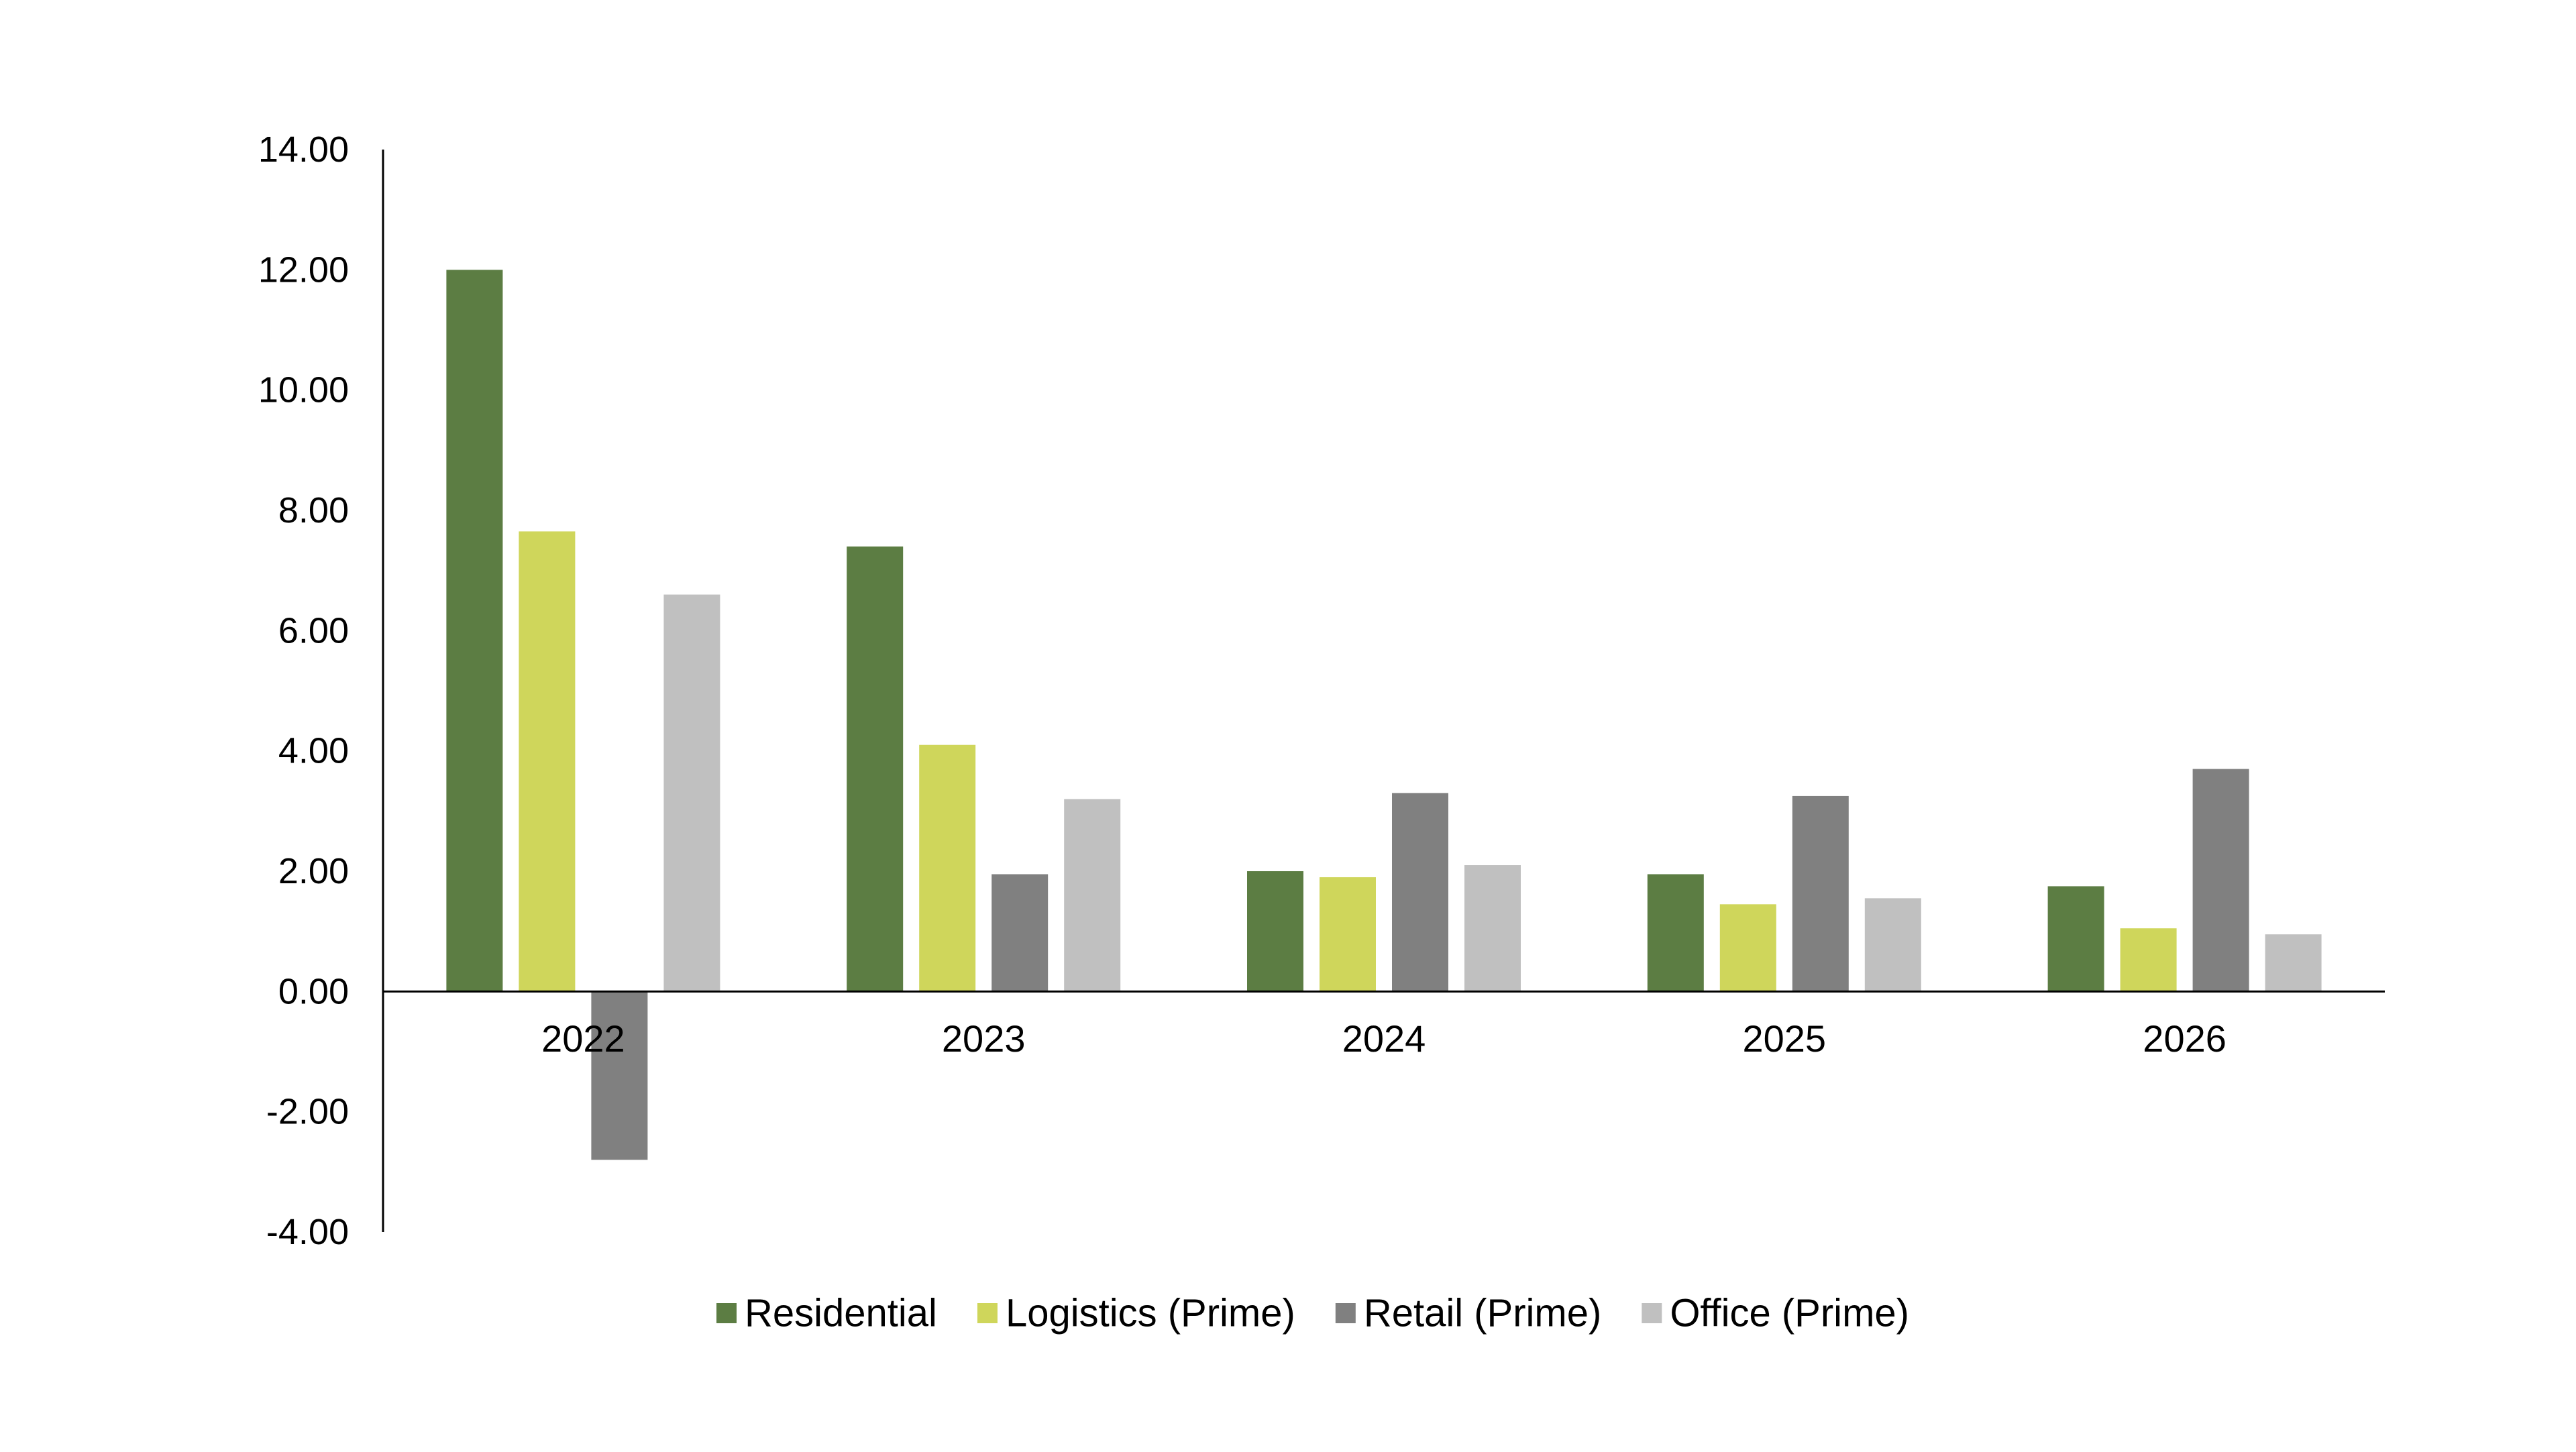 This screenshot has width=2576, height=1452. What do you see at coordinates (1275, 931) in the screenshot?
I see `bar-2024-residential` at bounding box center [1275, 931].